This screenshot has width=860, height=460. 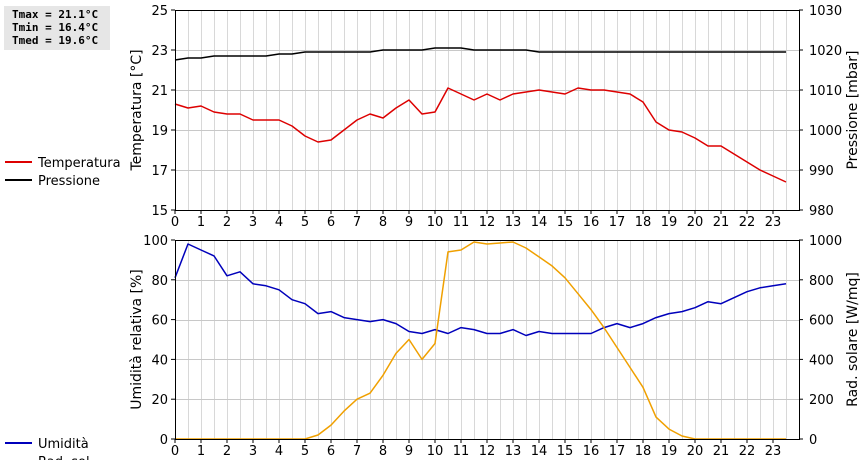 What do you see at coordinates (480, 54) in the screenshot?
I see `top-series-pressione-line` at bounding box center [480, 54].